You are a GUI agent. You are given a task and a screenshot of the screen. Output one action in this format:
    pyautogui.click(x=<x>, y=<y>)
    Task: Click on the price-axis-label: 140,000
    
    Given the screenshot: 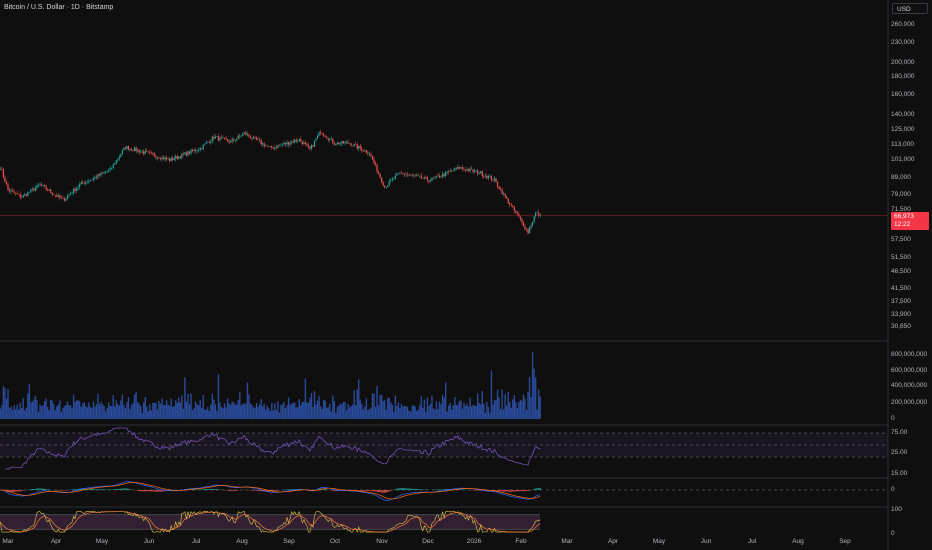 What is the action you would take?
    pyautogui.click(x=903, y=114)
    